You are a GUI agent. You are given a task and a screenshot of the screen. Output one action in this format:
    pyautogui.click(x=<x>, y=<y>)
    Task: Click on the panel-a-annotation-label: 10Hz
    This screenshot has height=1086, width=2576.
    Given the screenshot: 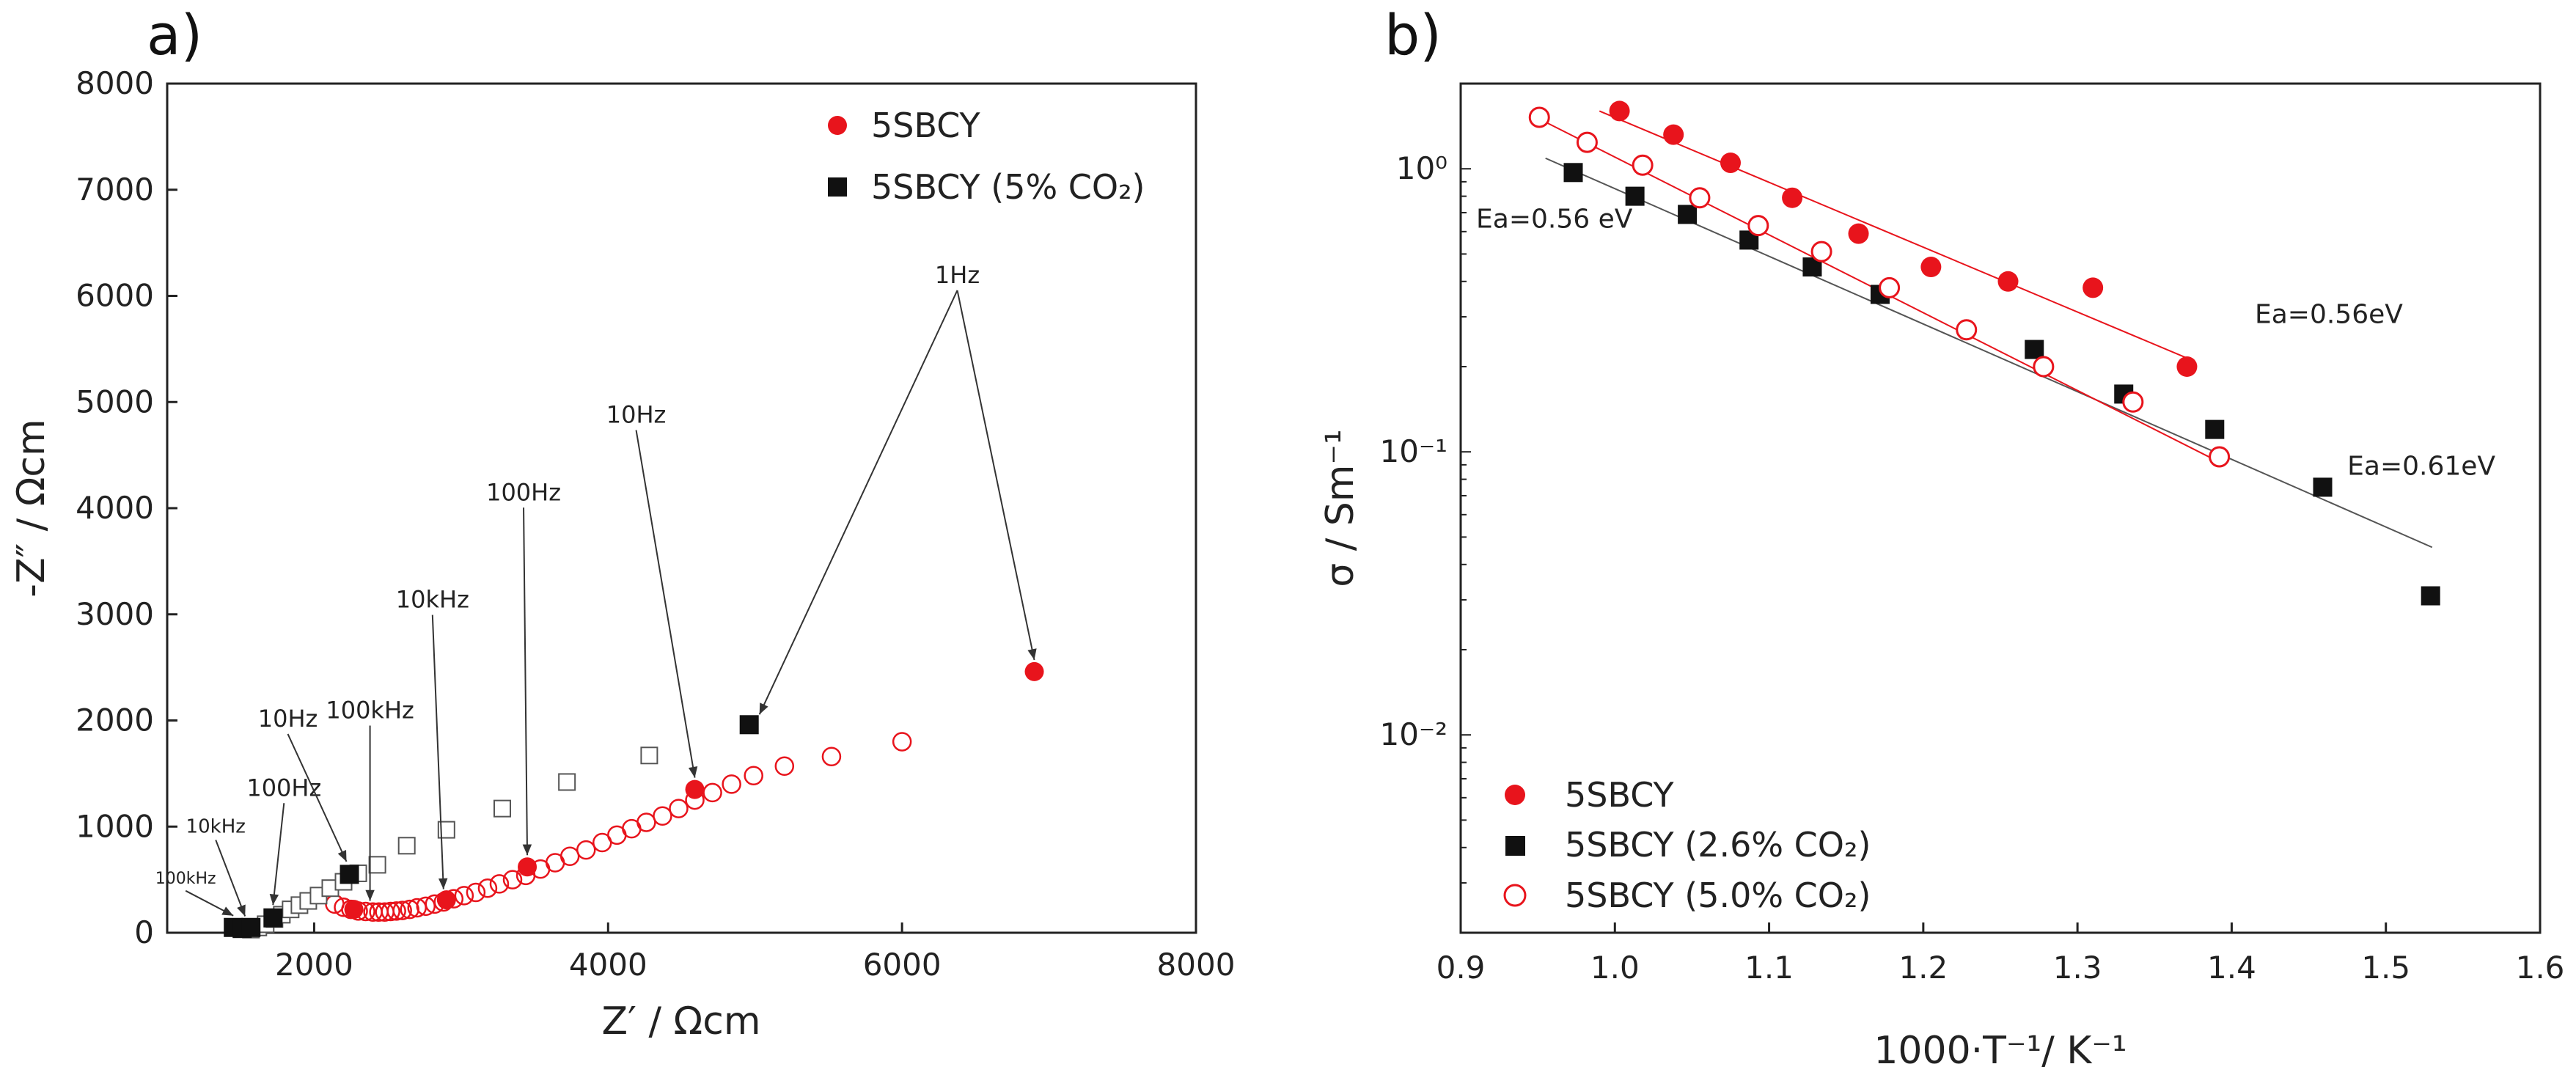 What is the action you would take?
    pyautogui.click(x=637, y=415)
    